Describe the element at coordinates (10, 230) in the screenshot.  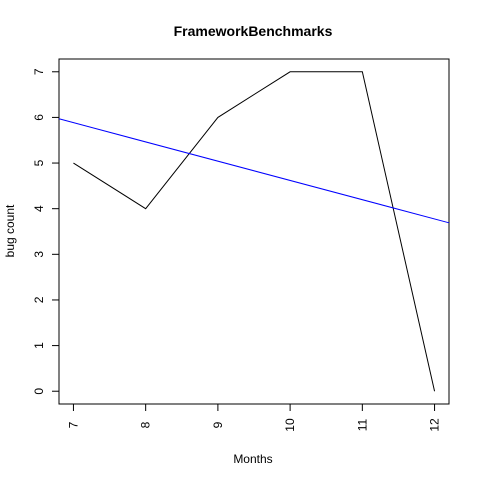
I see `y-axis-label: bug count` at that location.